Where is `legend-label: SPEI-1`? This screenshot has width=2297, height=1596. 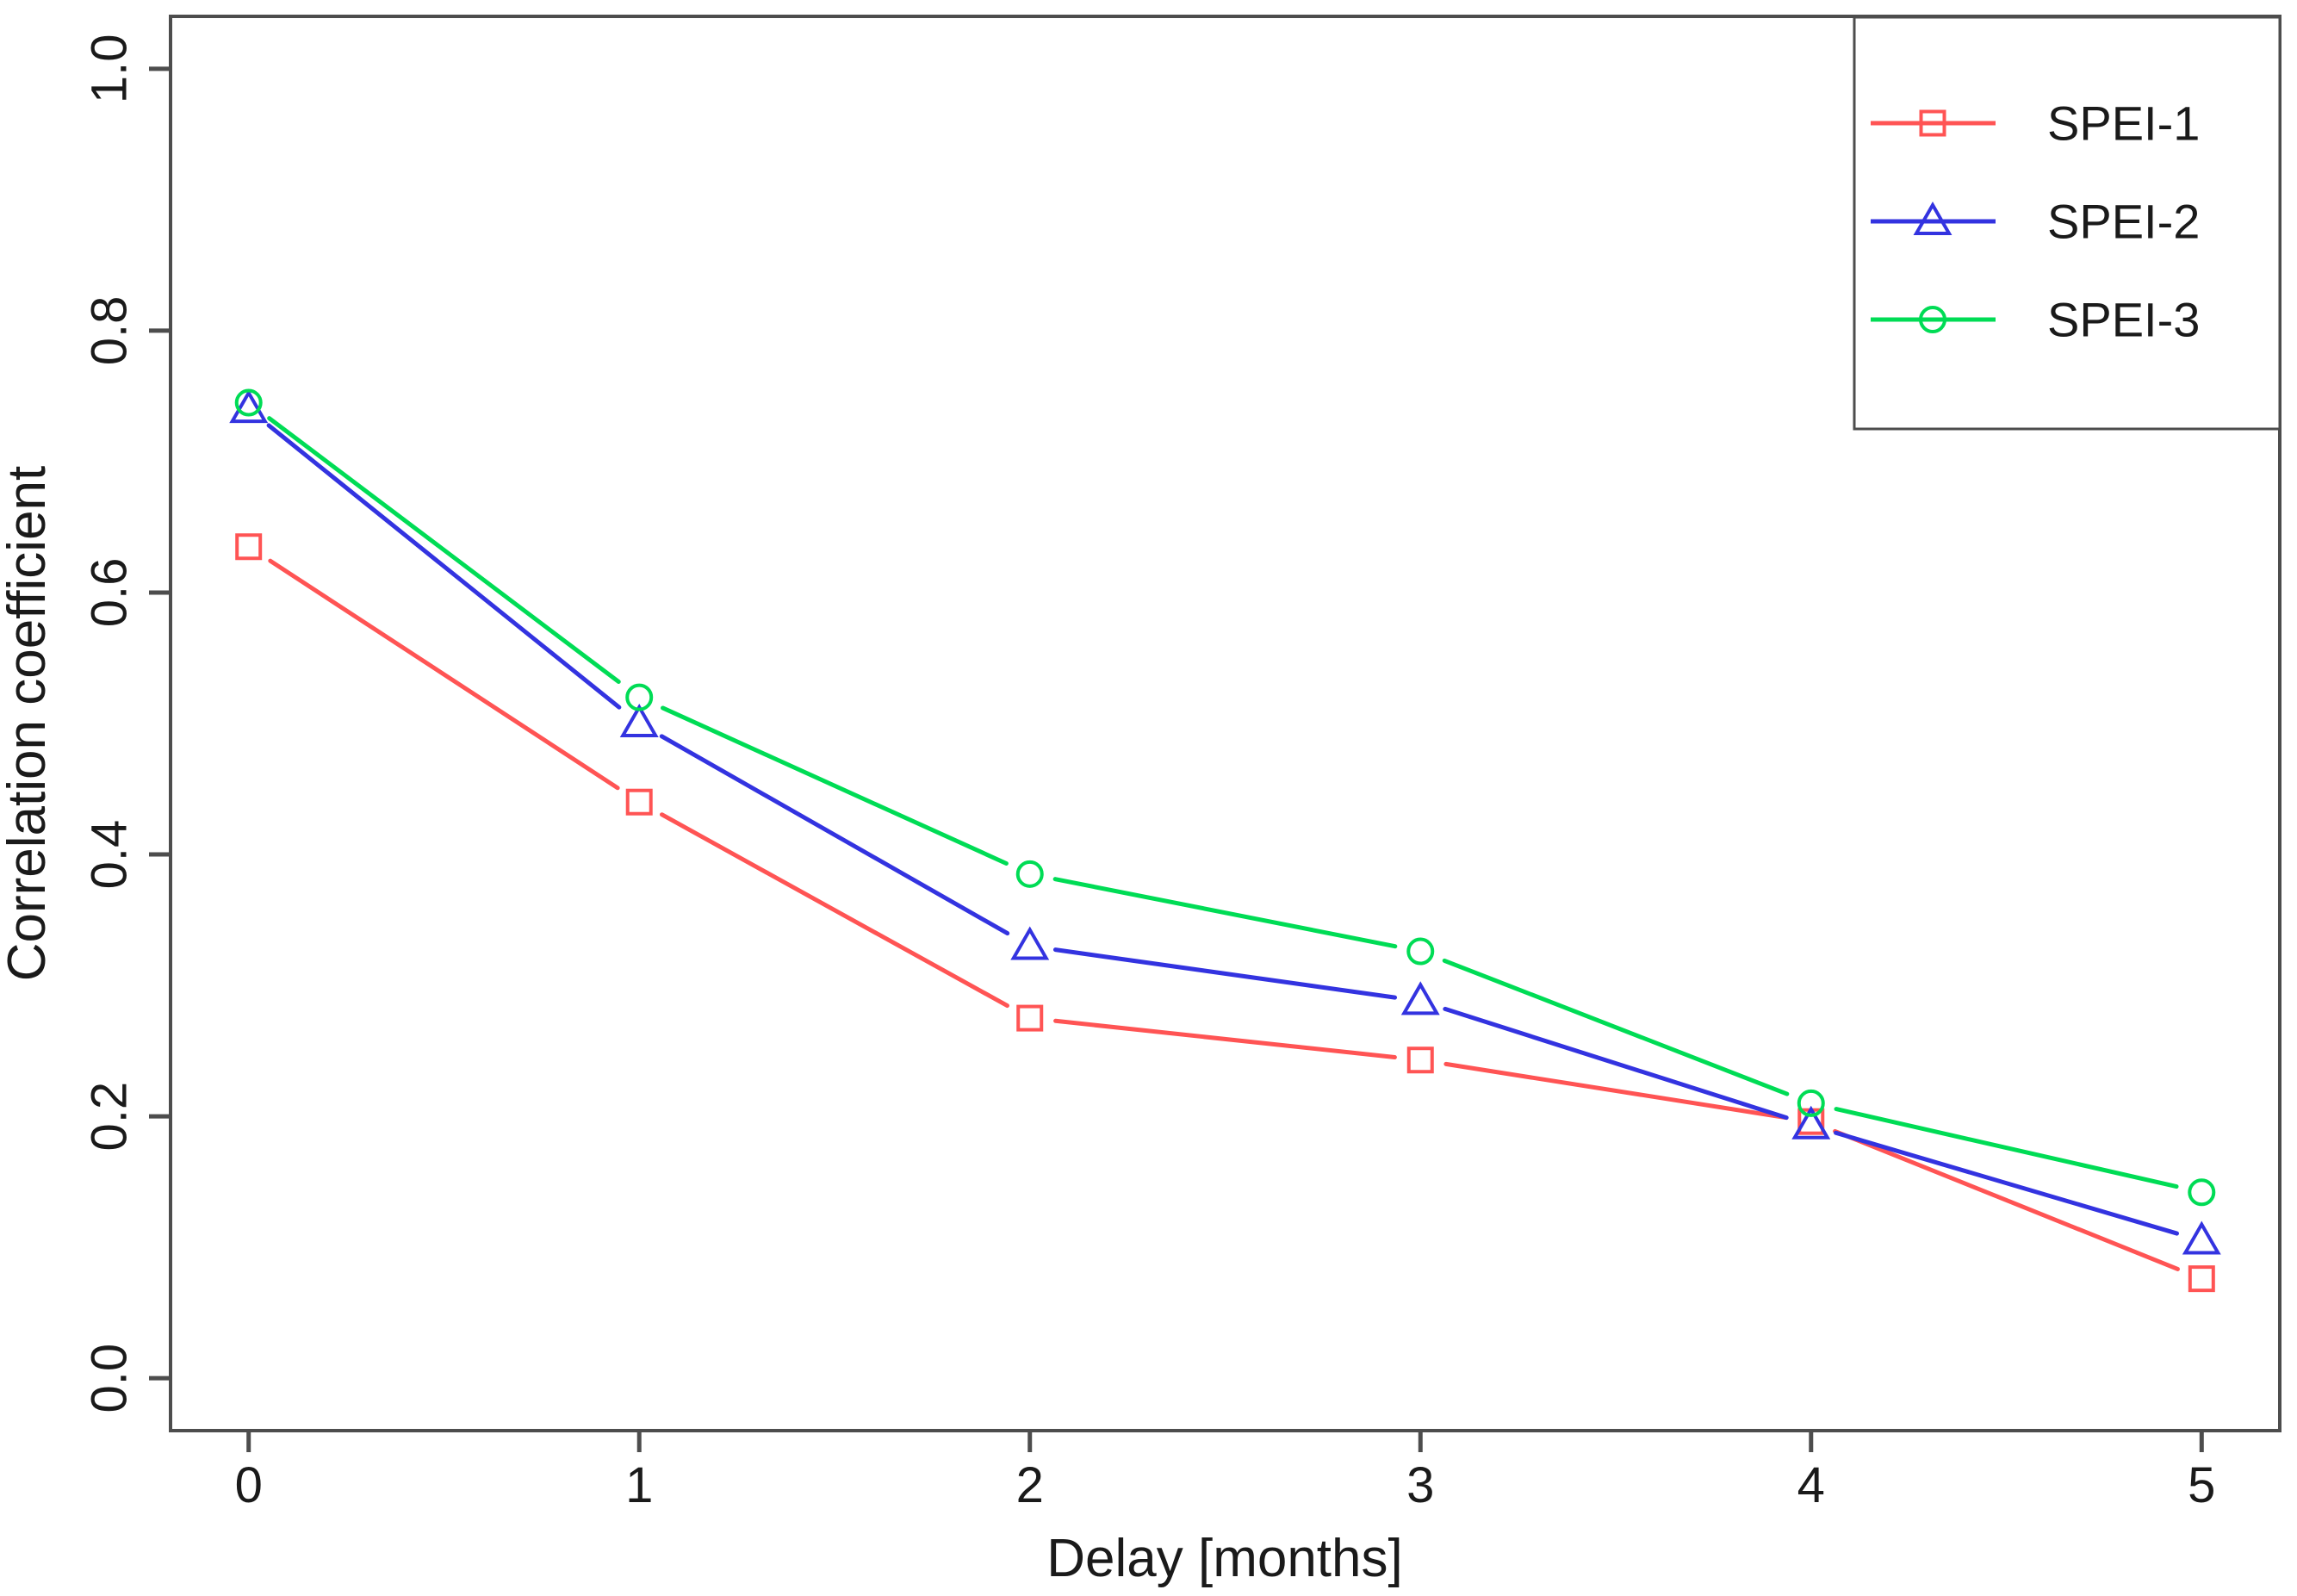 legend-label: SPEI-1 is located at coordinates (2123, 123).